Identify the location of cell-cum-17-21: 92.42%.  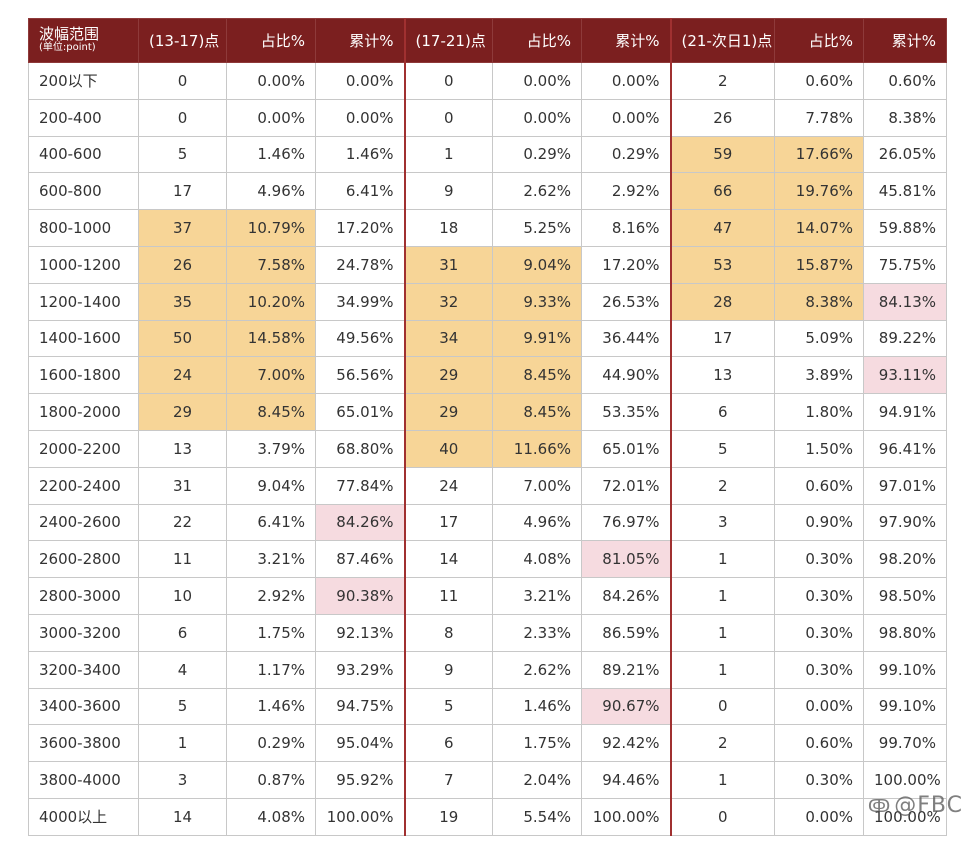
(626, 743).